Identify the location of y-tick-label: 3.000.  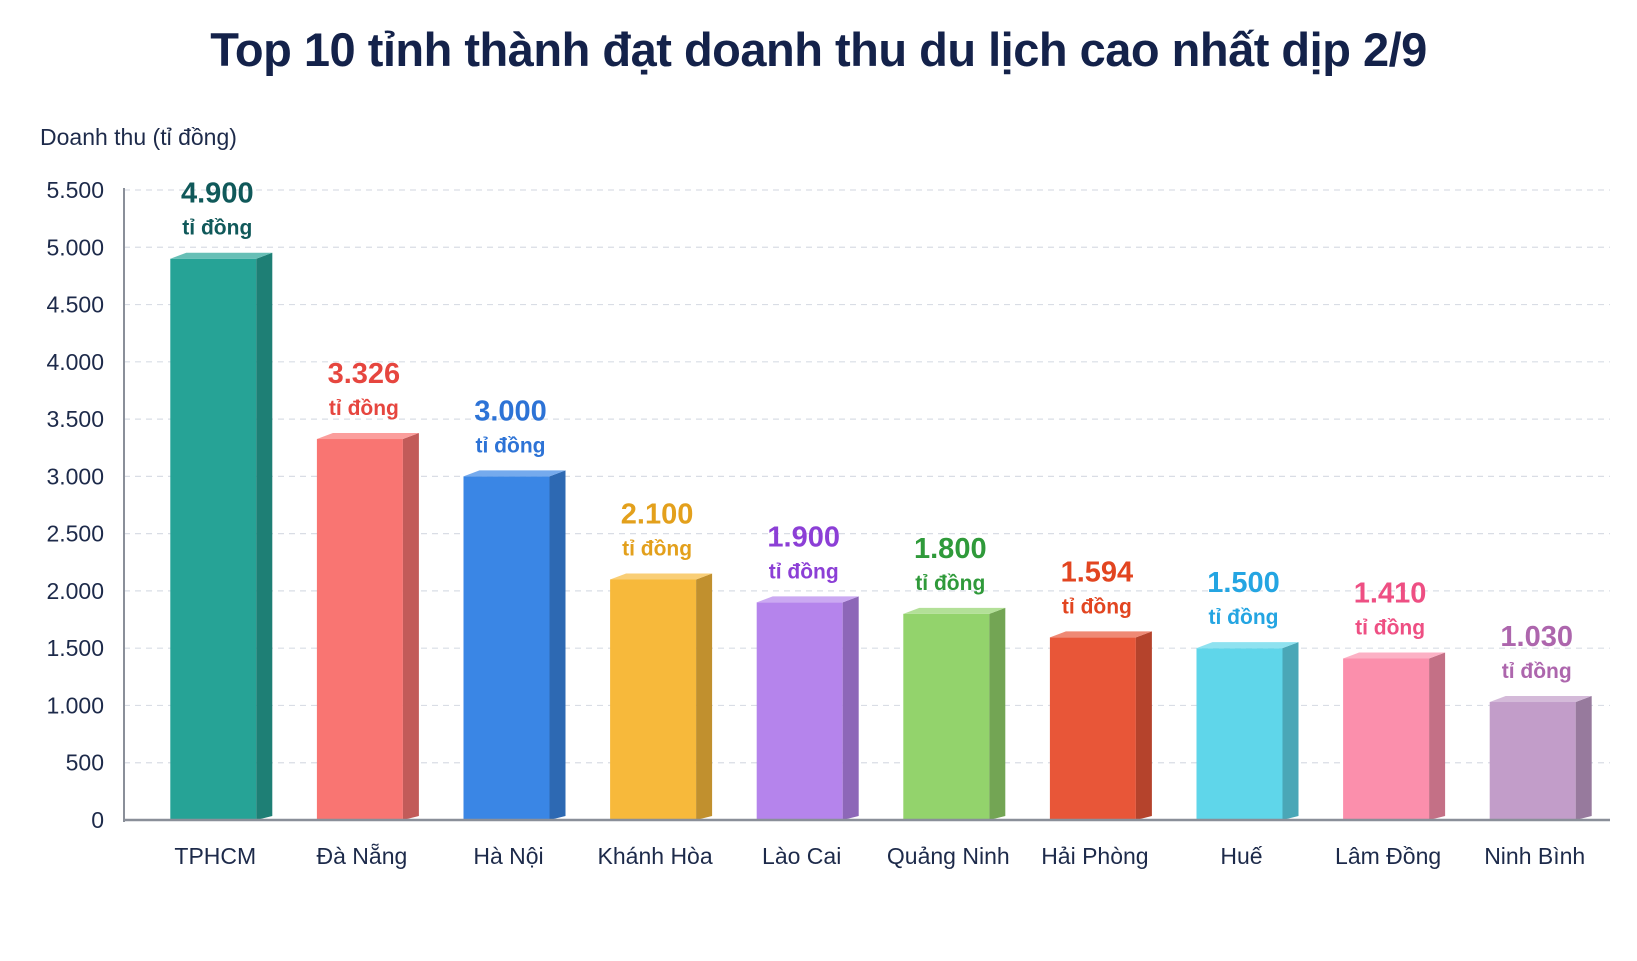
(75, 476).